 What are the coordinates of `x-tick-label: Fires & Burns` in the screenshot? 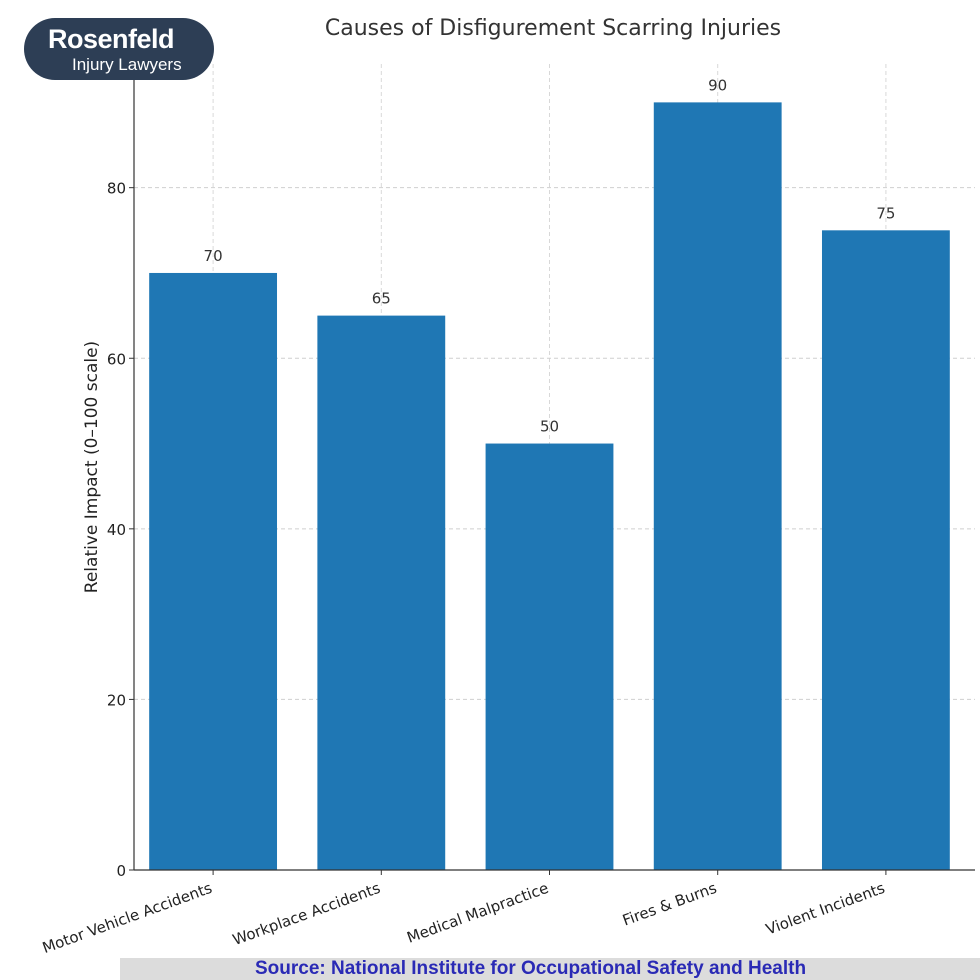 It's located at (669, 904).